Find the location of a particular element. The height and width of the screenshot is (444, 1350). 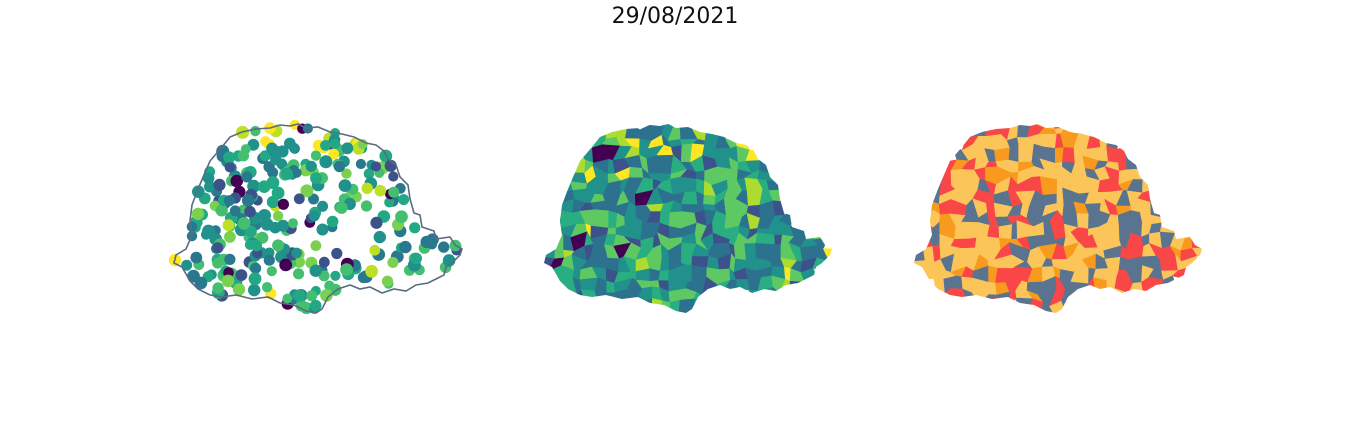

state-outline is located at coordinates (318, 218).